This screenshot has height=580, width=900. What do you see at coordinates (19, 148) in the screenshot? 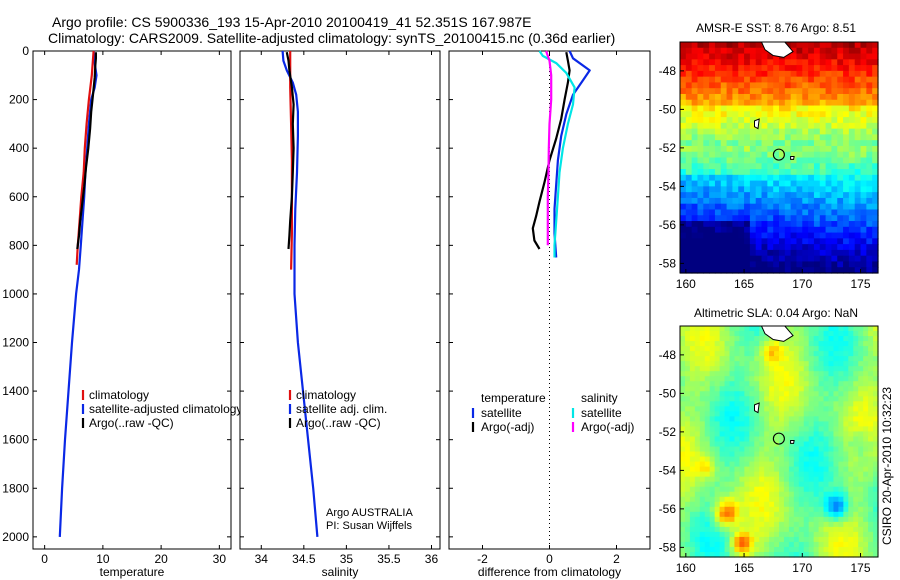
I see `y-tick-label: 400` at bounding box center [19, 148].